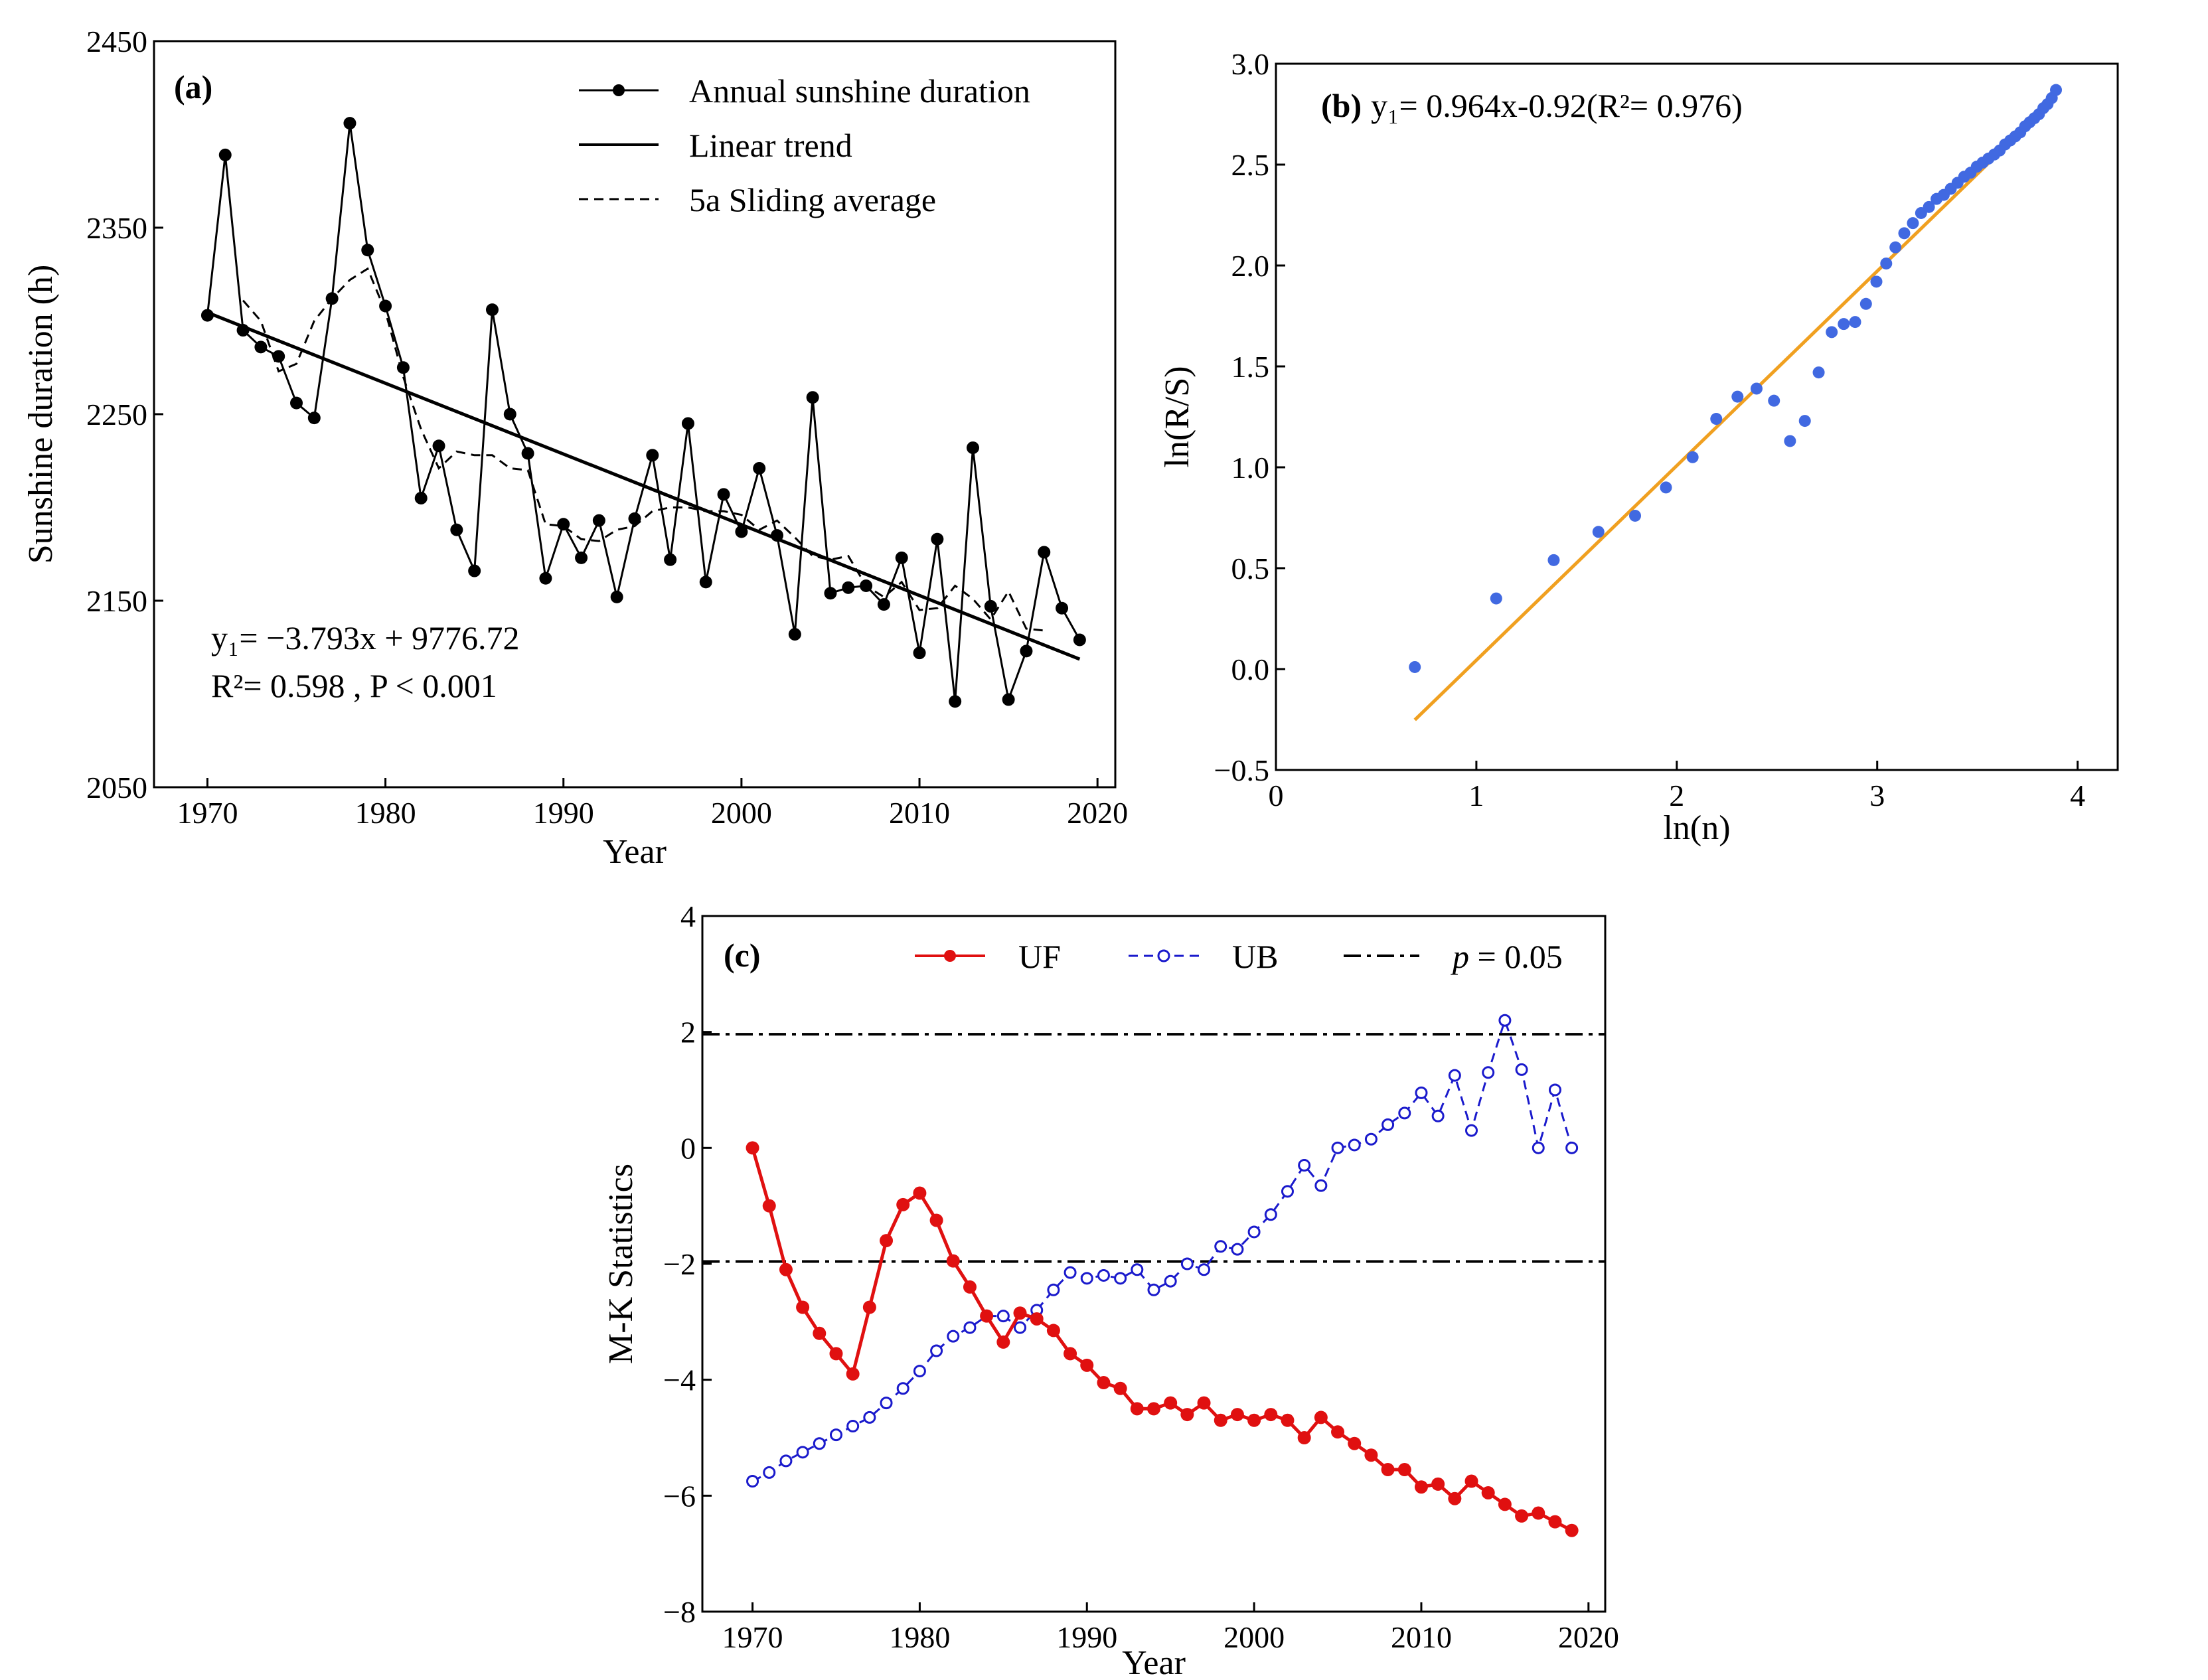  Describe the element at coordinates (1164, 955) in the screenshot. I see `legend-ub-dot-swatch` at that location.